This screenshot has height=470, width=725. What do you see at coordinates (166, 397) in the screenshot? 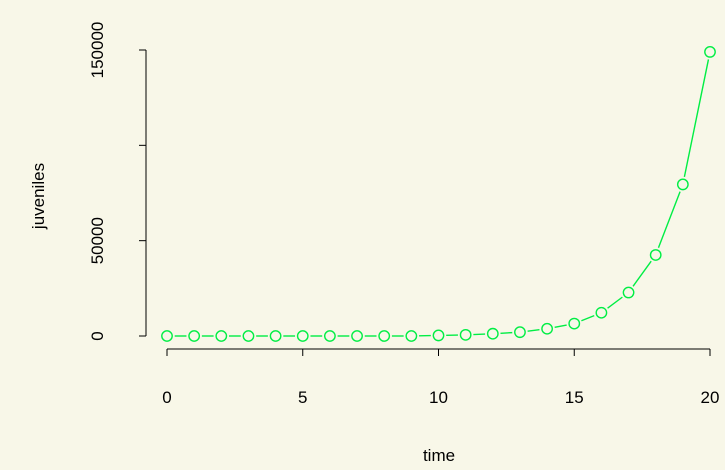
I see `x-tick-label: 0` at bounding box center [166, 397].